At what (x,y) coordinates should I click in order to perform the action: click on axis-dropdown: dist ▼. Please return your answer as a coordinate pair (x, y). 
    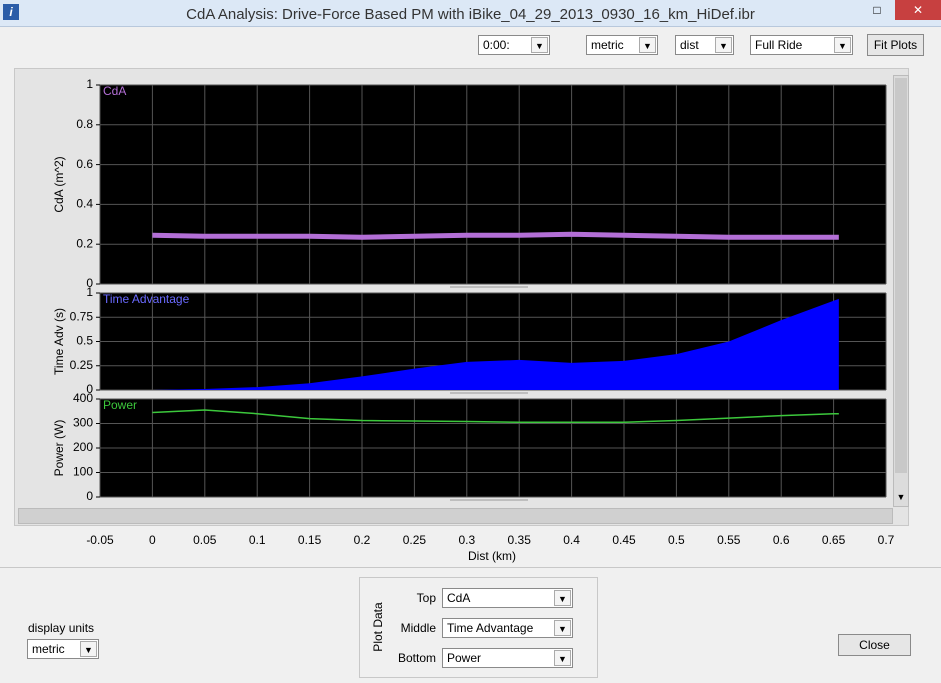
    Looking at the image, I should click on (704, 45).